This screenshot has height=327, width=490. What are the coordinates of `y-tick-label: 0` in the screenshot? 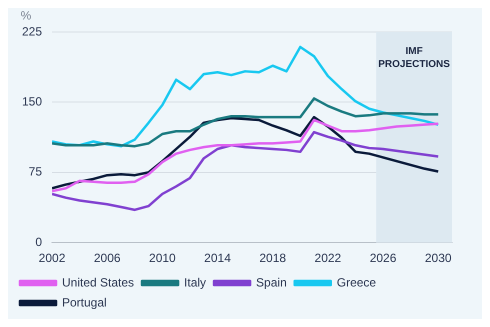 It's located at (38, 241).